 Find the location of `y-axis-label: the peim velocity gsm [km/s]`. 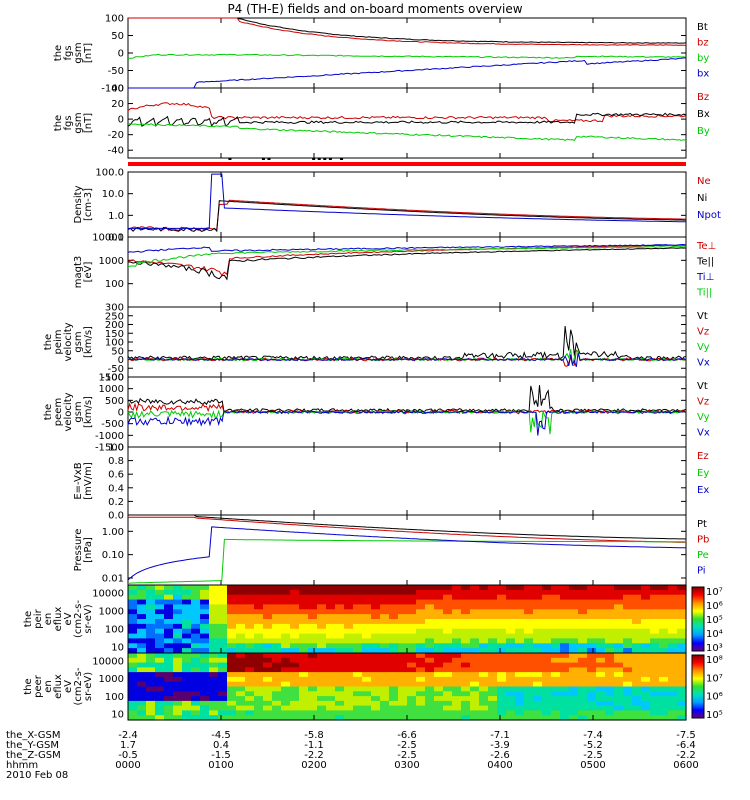

y-axis-label: the peim velocity gsm [km/s] is located at coordinates (68, 341).